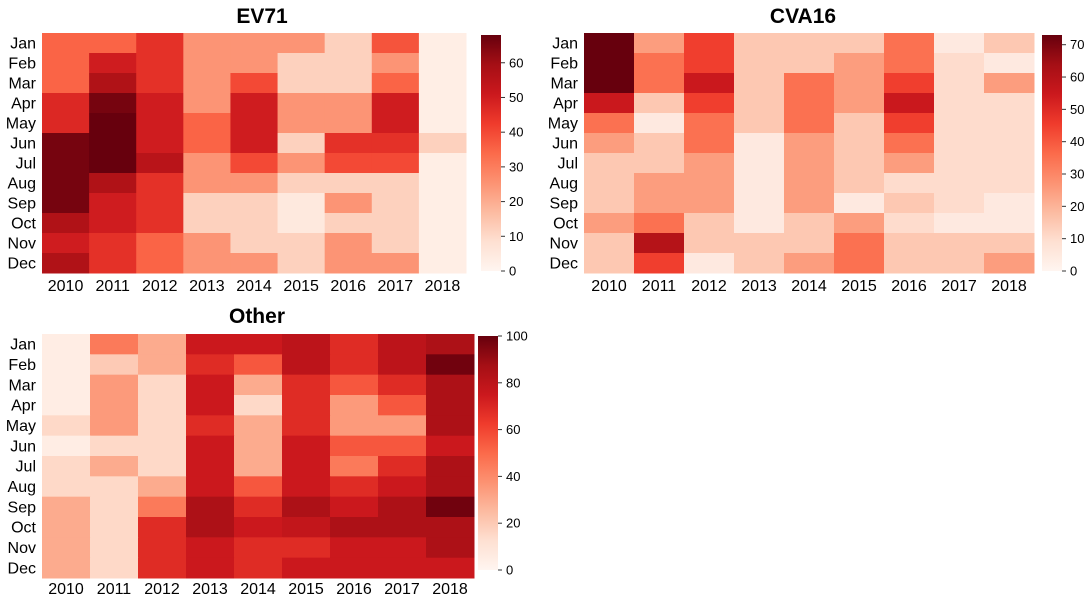  What do you see at coordinates (22, 184) in the screenshot?
I see `y-tick-label: Aug` at bounding box center [22, 184].